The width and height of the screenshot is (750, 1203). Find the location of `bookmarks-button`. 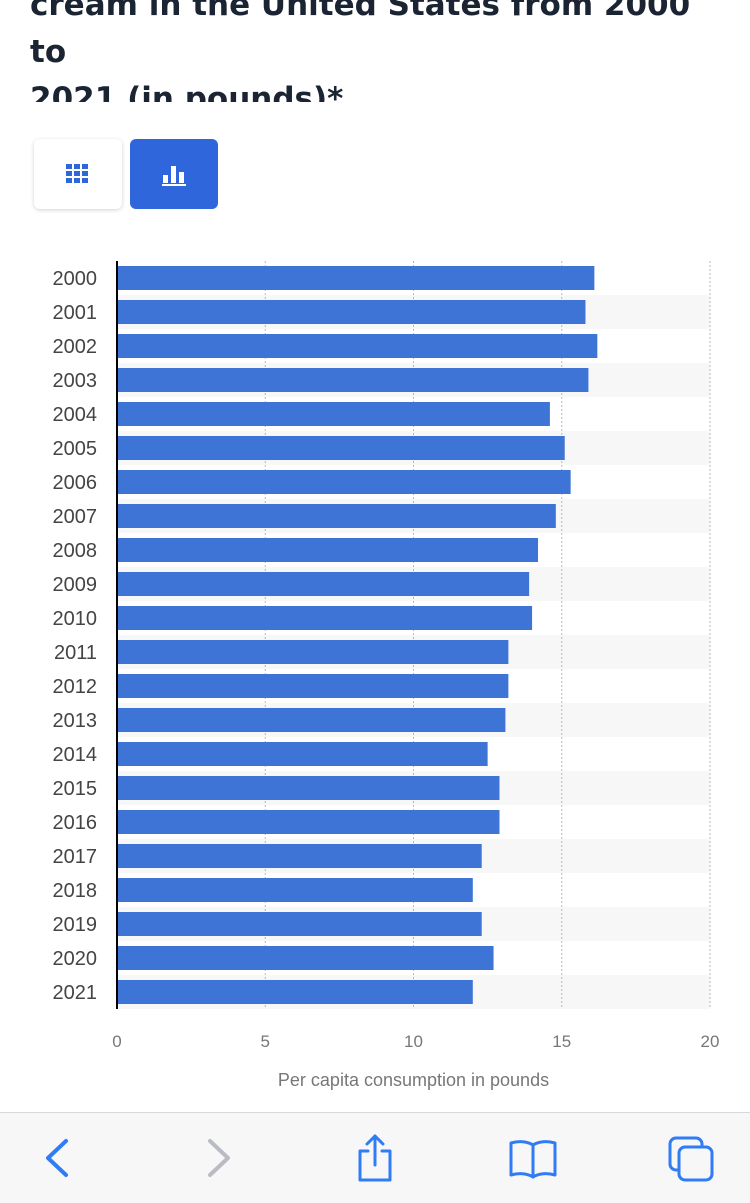

bookmarks-button is located at coordinates (533, 1158).